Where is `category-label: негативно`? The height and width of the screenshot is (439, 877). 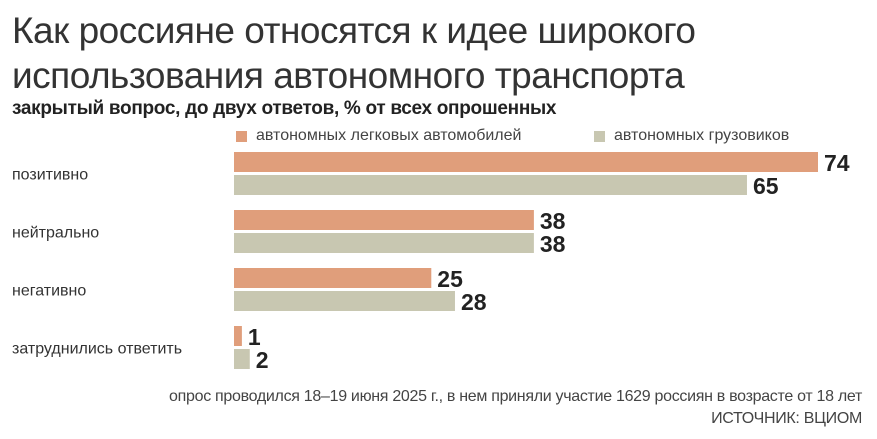 category-label: негативно is located at coordinates (49, 291).